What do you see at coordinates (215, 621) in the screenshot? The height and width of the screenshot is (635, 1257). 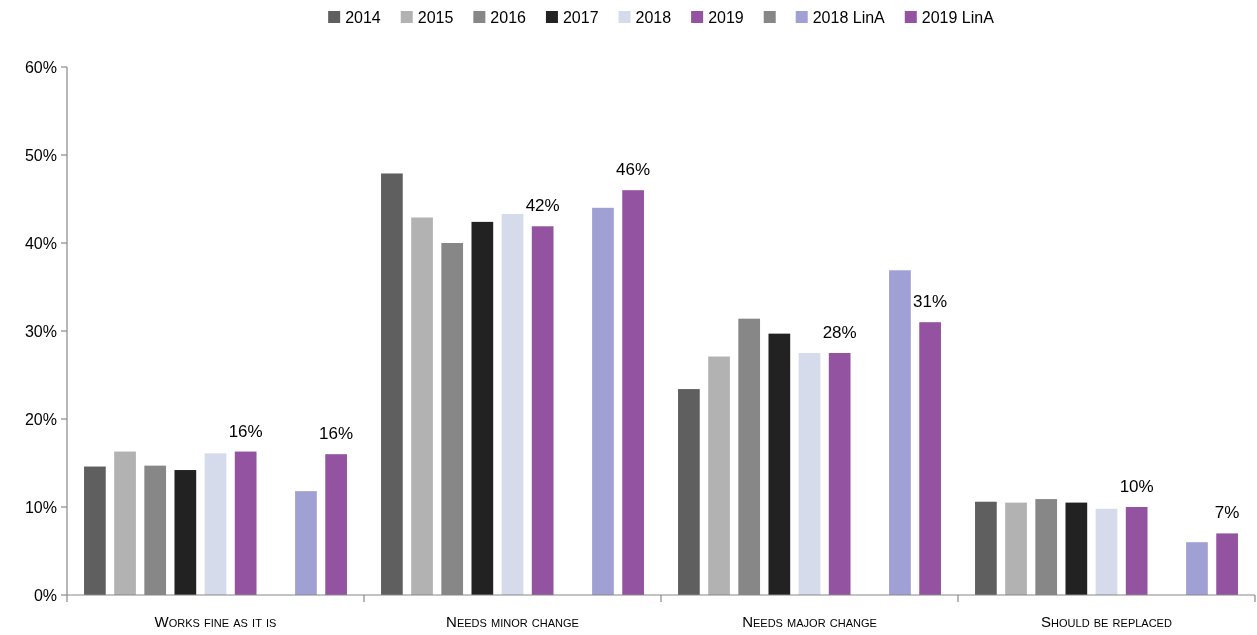 I see `x-tick-label: Works fine as it is` at bounding box center [215, 621].